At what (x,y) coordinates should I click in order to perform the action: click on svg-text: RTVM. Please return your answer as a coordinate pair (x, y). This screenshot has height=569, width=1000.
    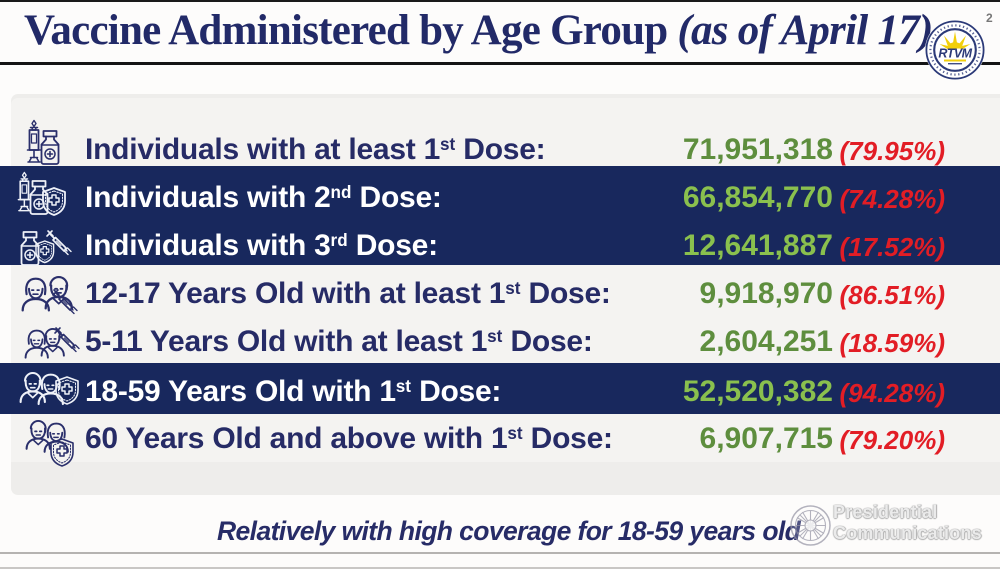
    Looking at the image, I should click on (955, 54).